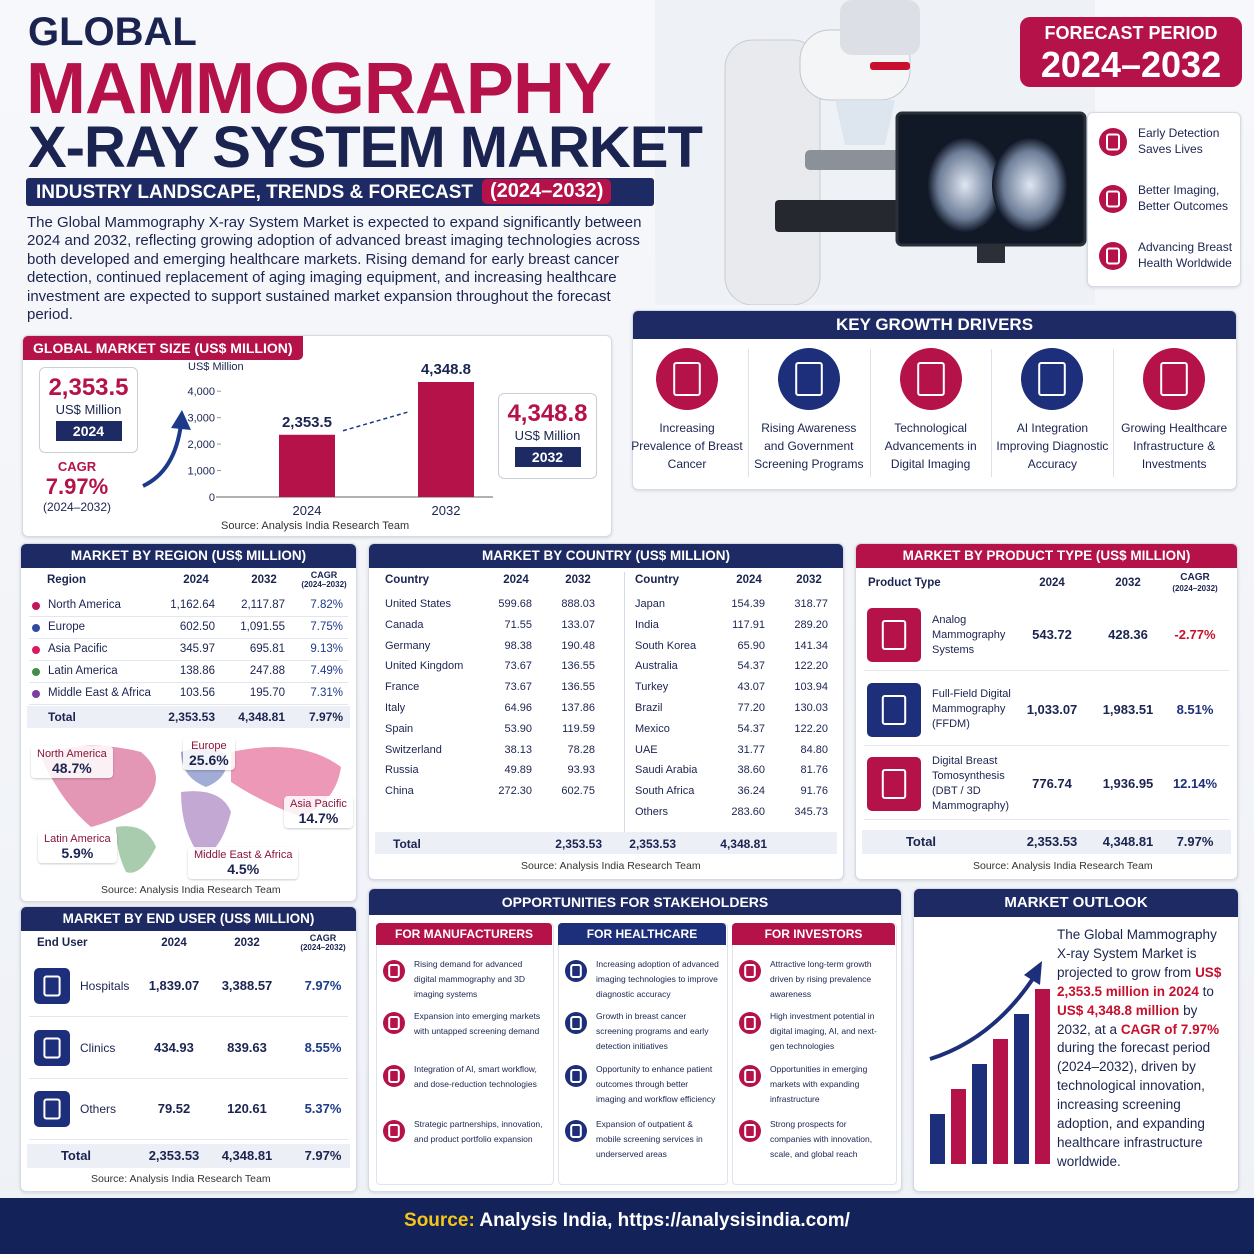 The height and width of the screenshot is (1254, 1254). Describe the element at coordinates (399, 791) in the screenshot. I see `country-name: China` at that location.